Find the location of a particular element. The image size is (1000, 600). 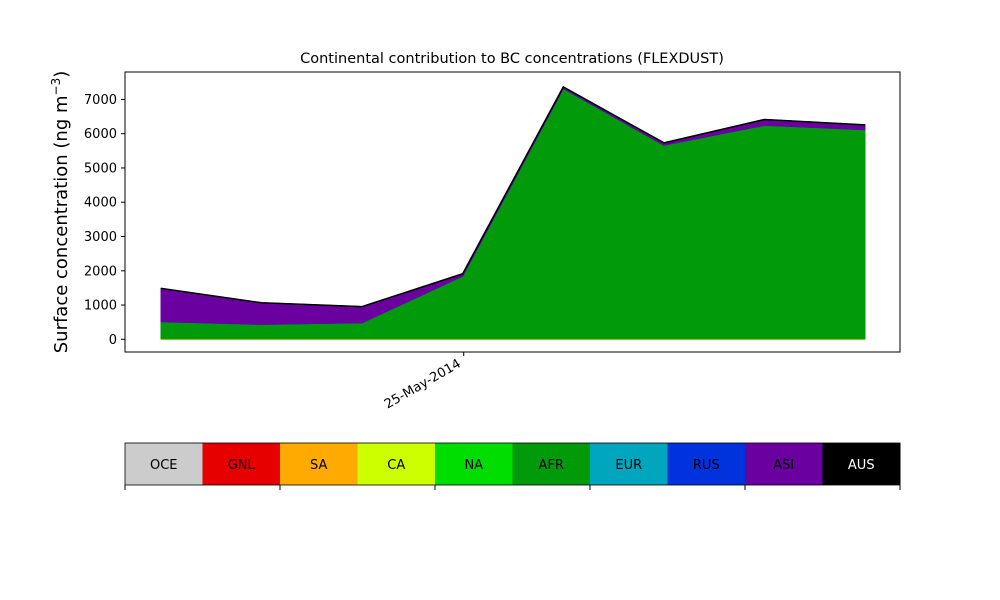

colorbar-label-oce: OCE is located at coordinates (164, 465).